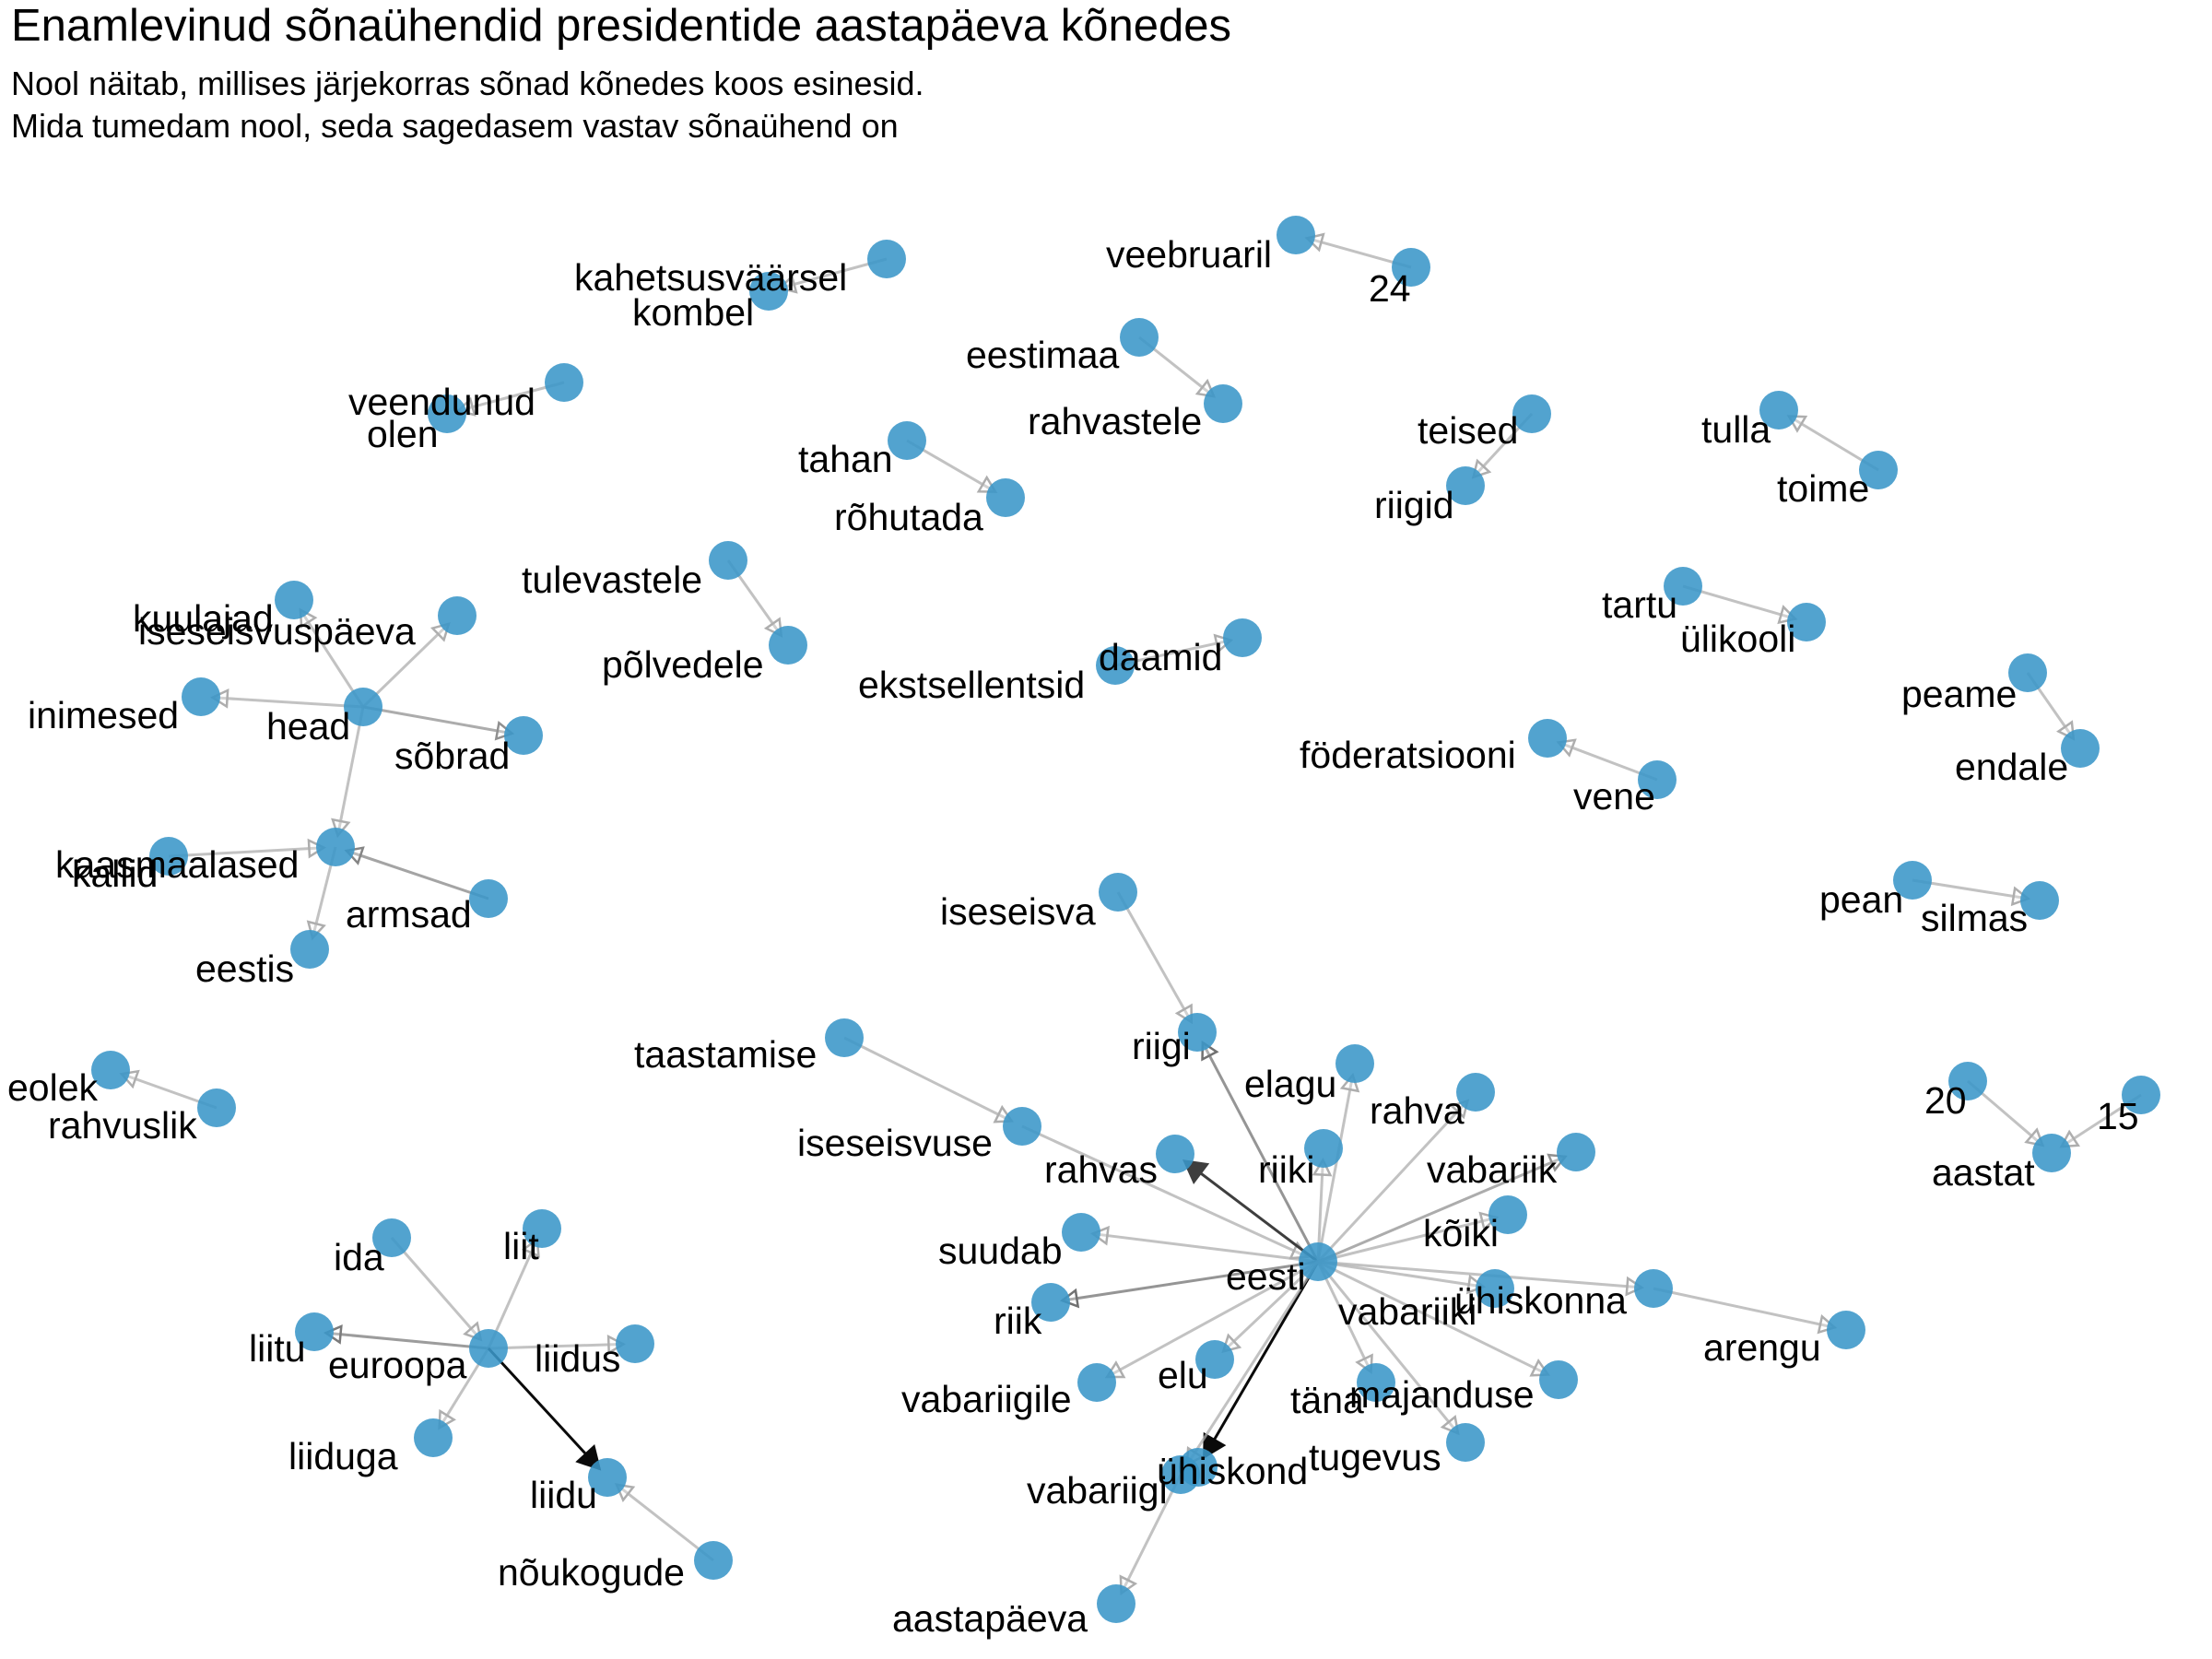  What do you see at coordinates (1390, 288) in the screenshot?
I see `node-label-24: 24` at bounding box center [1390, 288].